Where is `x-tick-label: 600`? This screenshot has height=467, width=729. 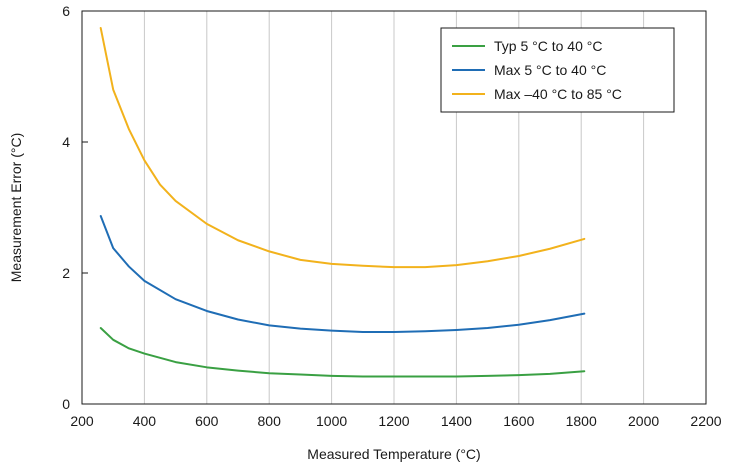 x-tick-label: 600 is located at coordinates (207, 421).